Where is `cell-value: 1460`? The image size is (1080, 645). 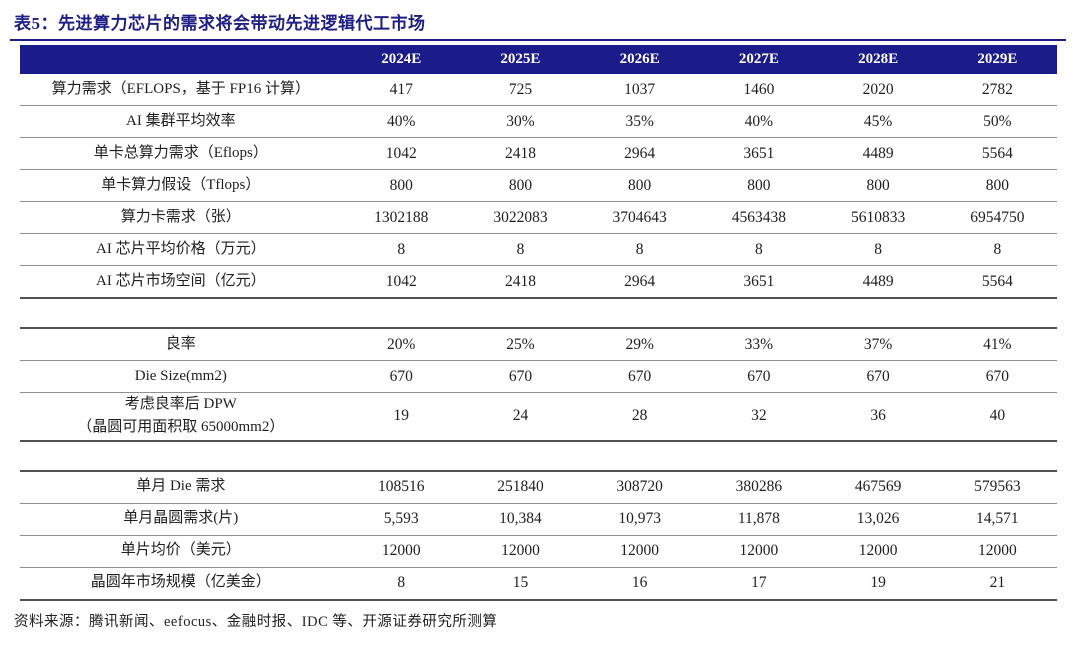 cell-value: 1460 is located at coordinates (759, 90).